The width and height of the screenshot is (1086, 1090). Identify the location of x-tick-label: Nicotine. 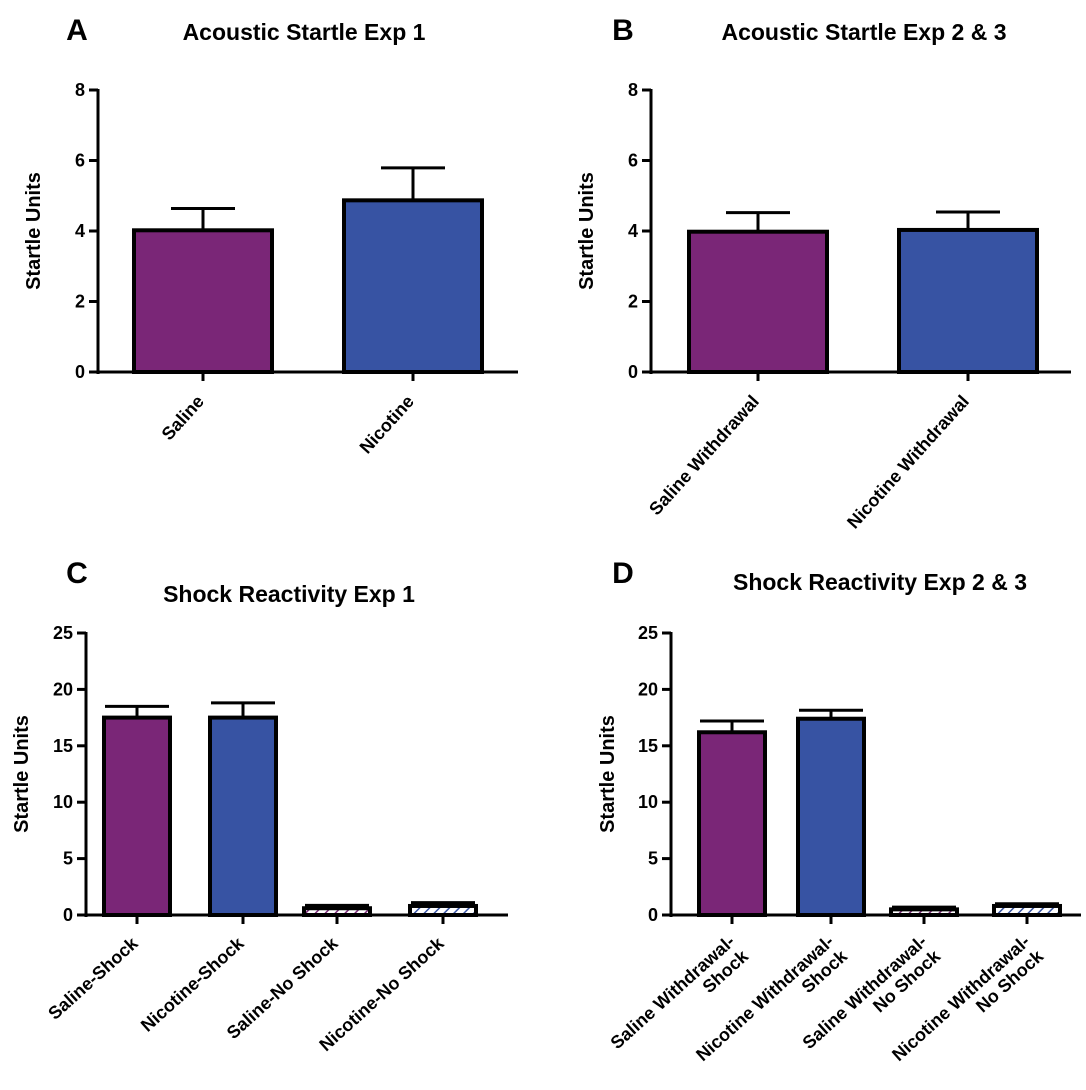
(387, 424).